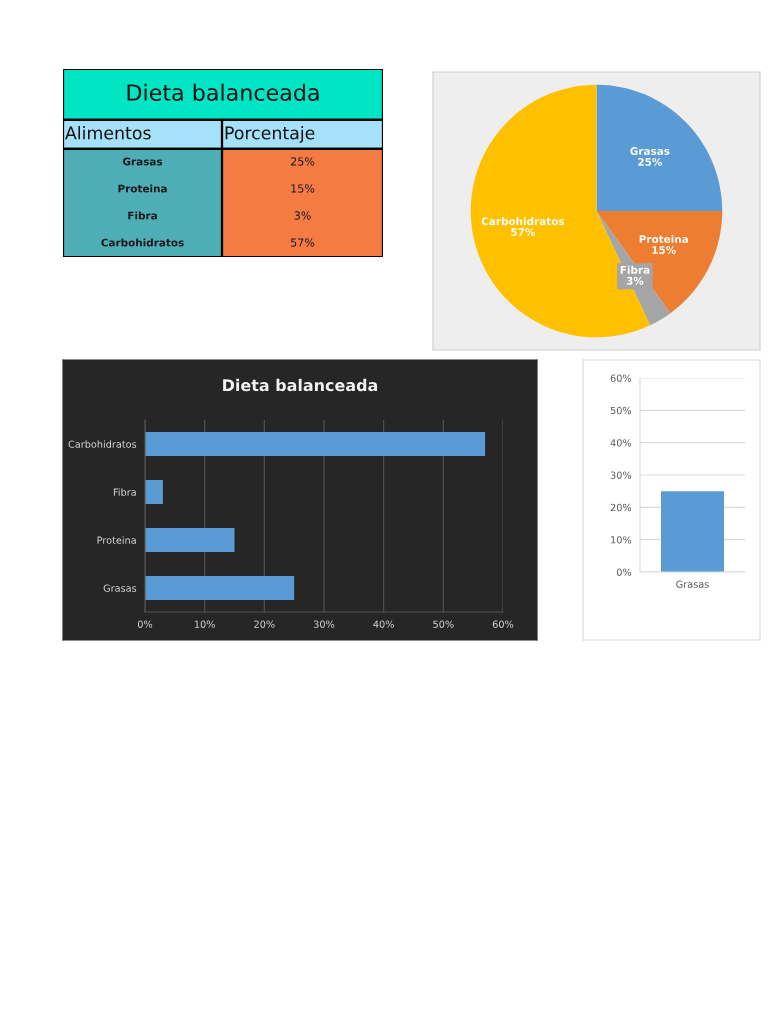  What do you see at coordinates (621, 507) in the screenshot?
I see `y-tick-label: 20%` at bounding box center [621, 507].